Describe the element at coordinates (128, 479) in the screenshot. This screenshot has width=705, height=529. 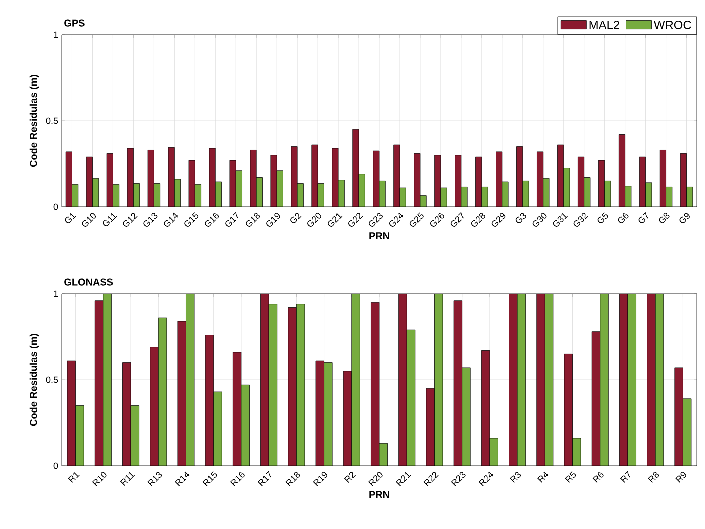
I see `x-tick-label: R11` at that location.